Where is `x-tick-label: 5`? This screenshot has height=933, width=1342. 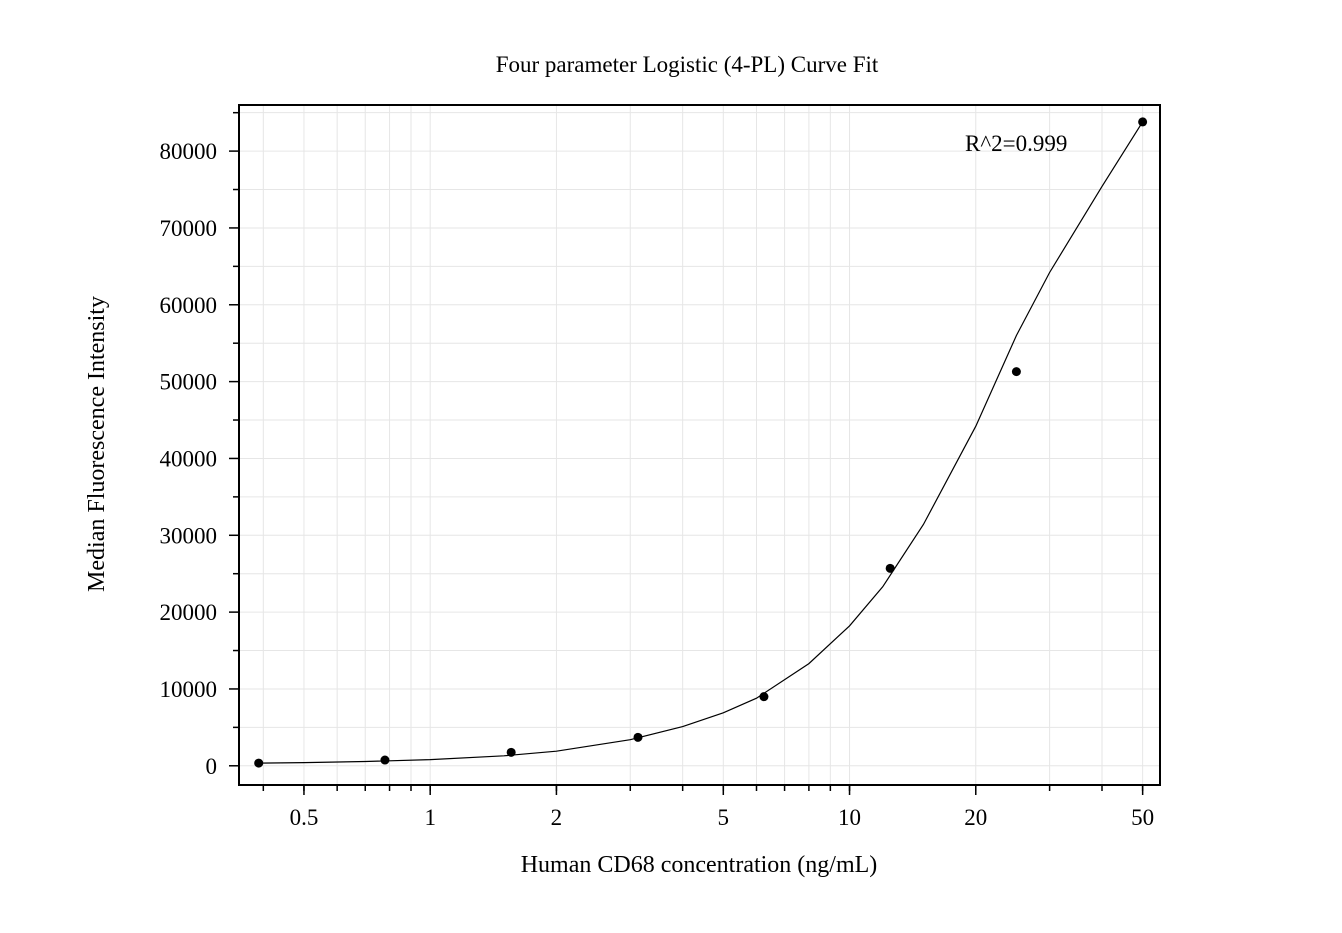
x-tick-label: 5 is located at coordinates (724, 817).